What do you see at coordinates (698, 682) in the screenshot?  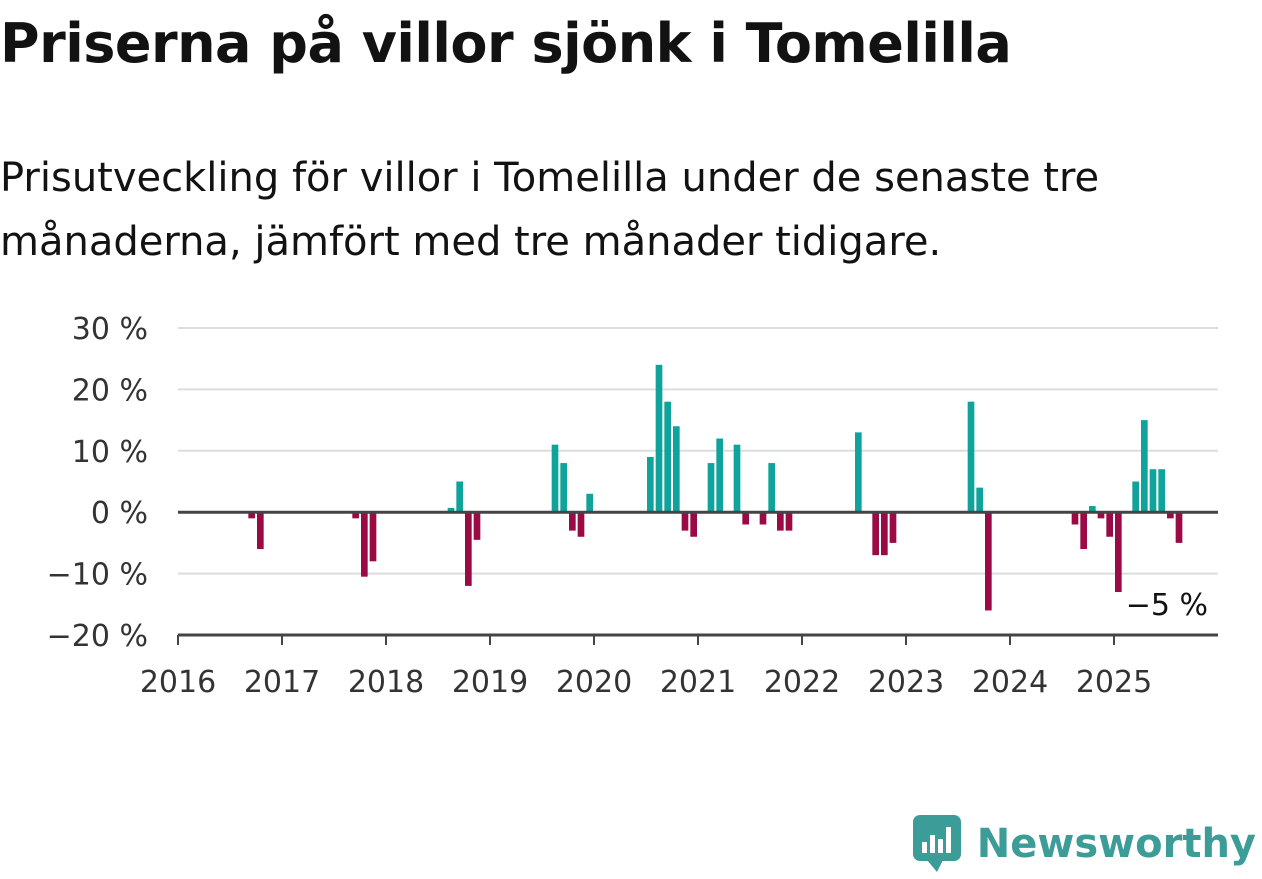 I see `x-tick-label: 2021` at bounding box center [698, 682].